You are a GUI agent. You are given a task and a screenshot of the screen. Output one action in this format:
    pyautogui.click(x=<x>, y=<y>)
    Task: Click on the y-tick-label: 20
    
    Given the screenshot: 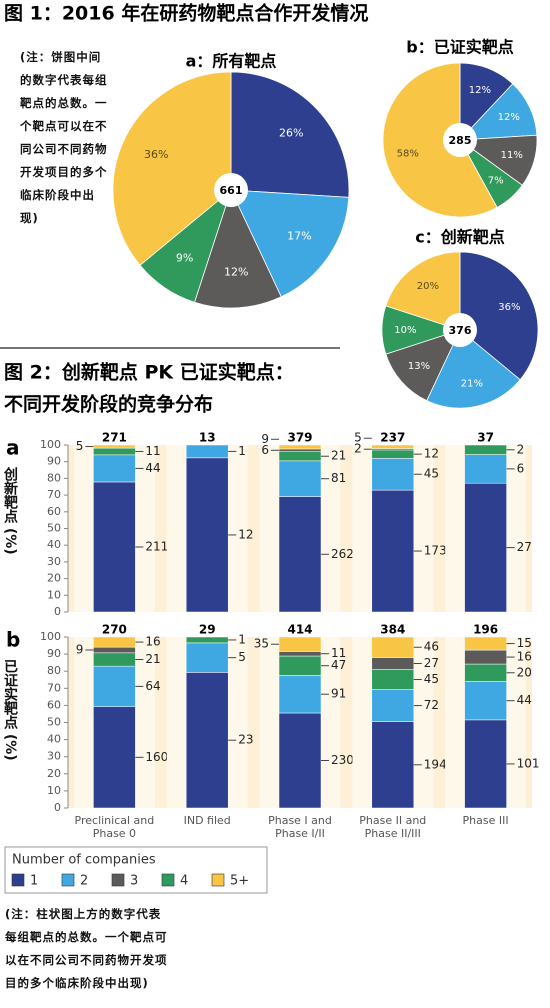 What is the action you would take?
    pyautogui.click(x=54, y=773)
    